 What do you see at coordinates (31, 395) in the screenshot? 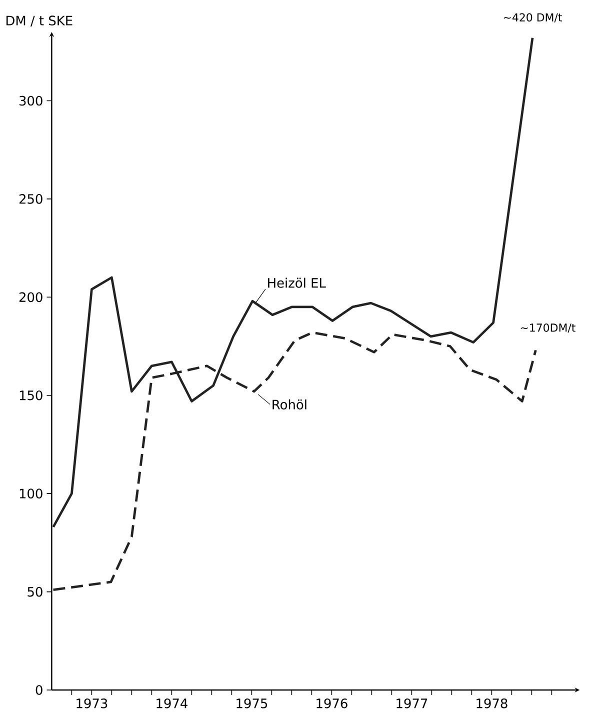
I see `y-tick-label: 150` at bounding box center [31, 395].